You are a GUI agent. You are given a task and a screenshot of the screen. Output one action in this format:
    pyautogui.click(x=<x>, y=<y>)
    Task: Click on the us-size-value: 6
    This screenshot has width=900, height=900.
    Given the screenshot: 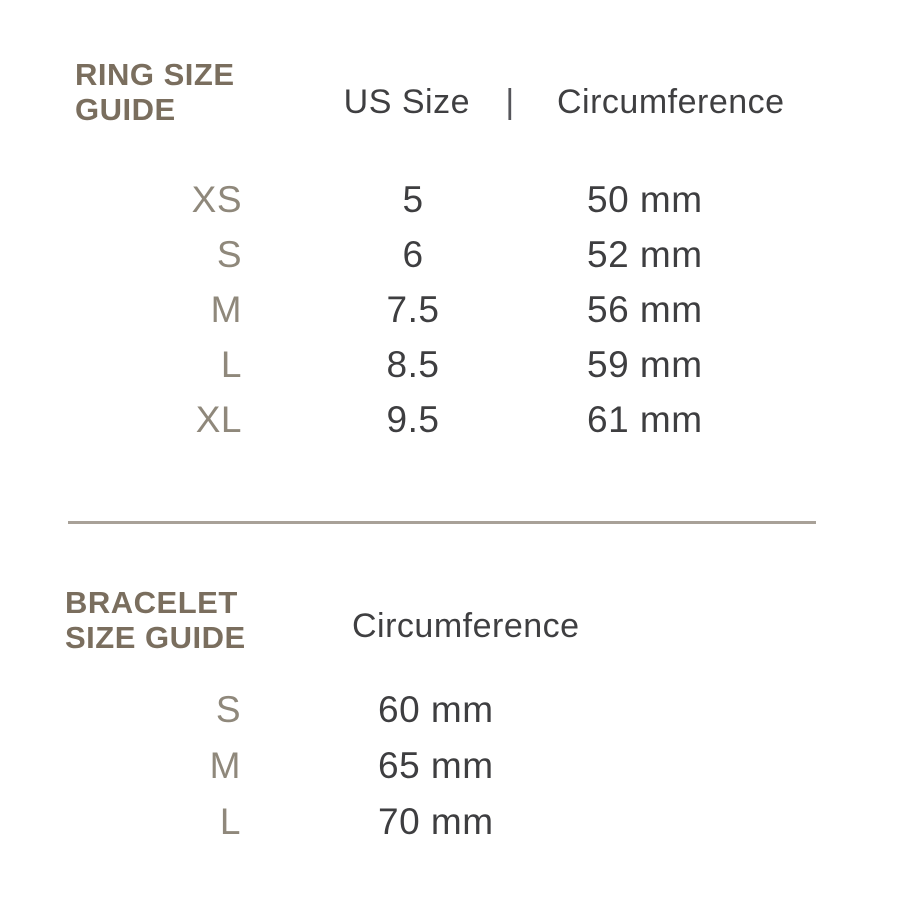 What is the action you would take?
    pyautogui.click(x=413, y=254)
    